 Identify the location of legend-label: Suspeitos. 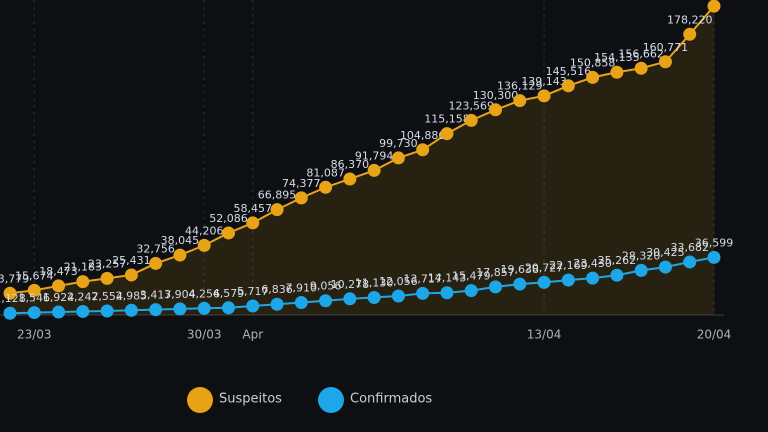
(250, 399).